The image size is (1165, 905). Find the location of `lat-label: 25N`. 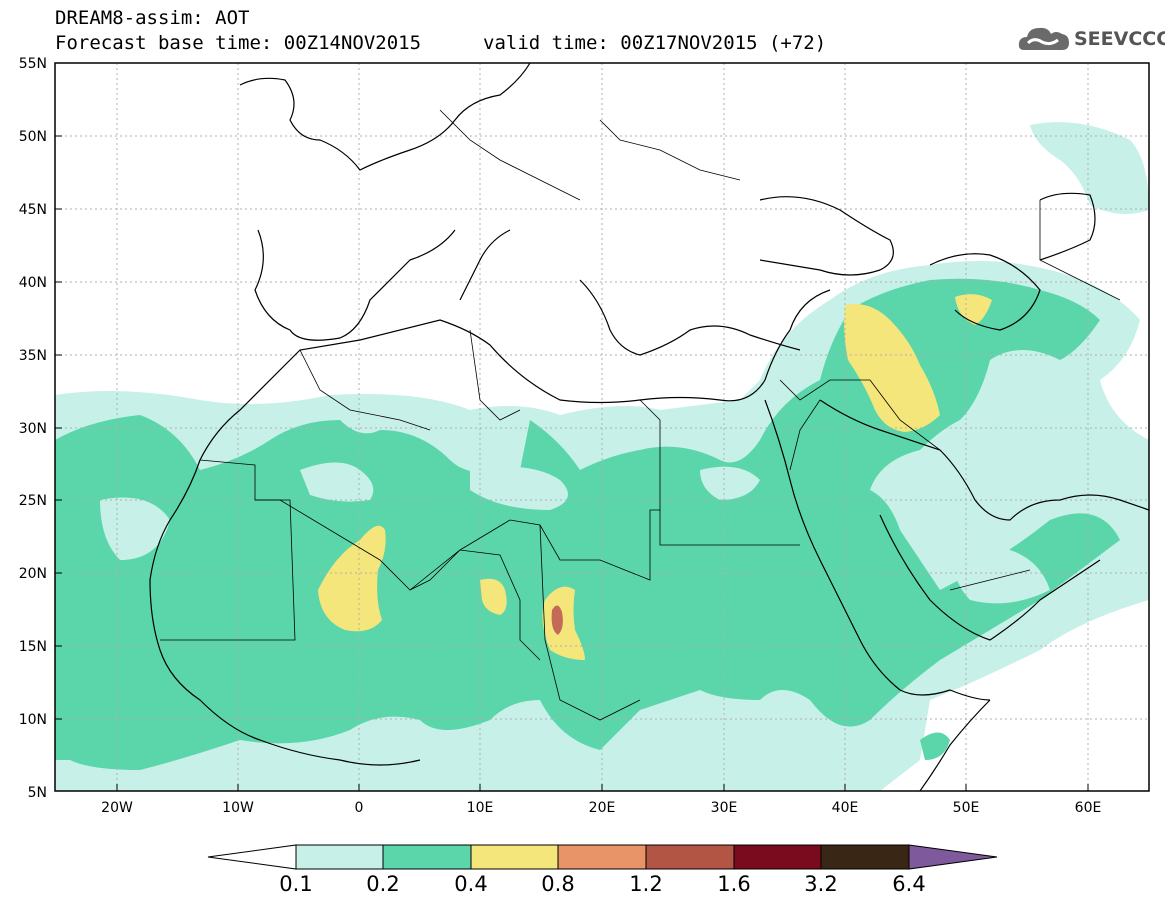

lat-label: 25N is located at coordinates (33, 501).